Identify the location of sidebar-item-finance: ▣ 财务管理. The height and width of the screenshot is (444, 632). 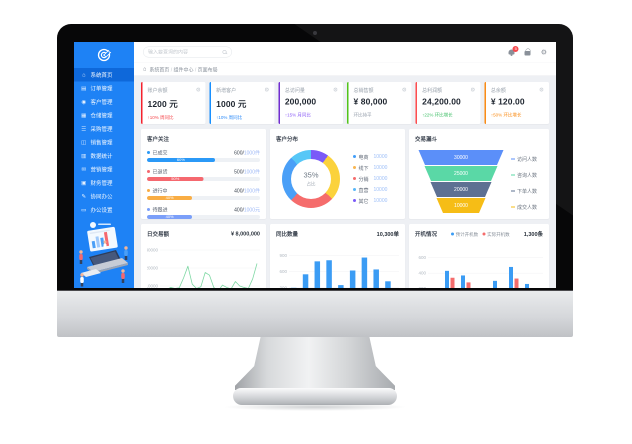
(104, 183).